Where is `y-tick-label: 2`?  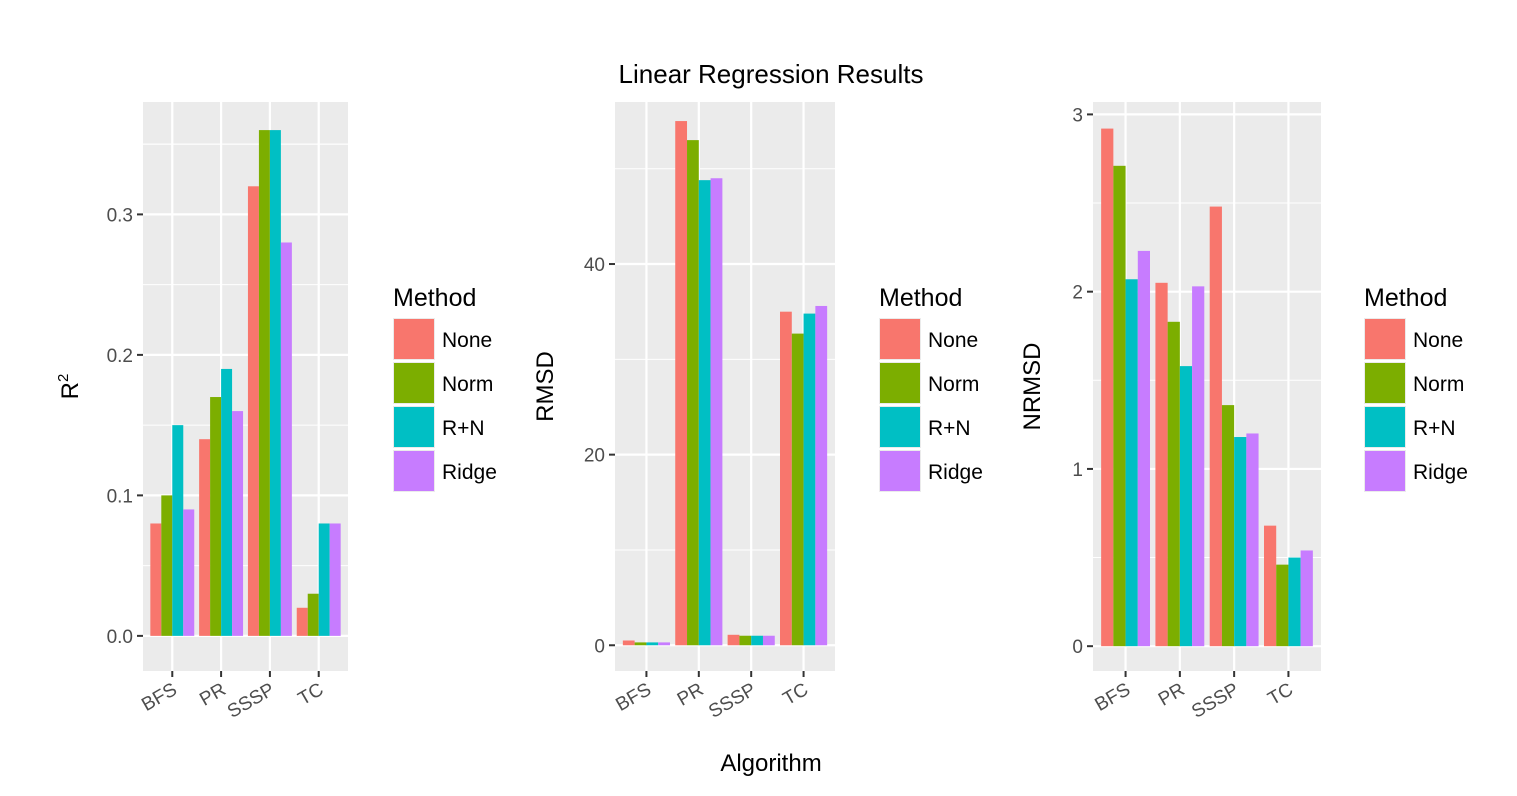
y-tick-label: 2 is located at coordinates (1077, 293).